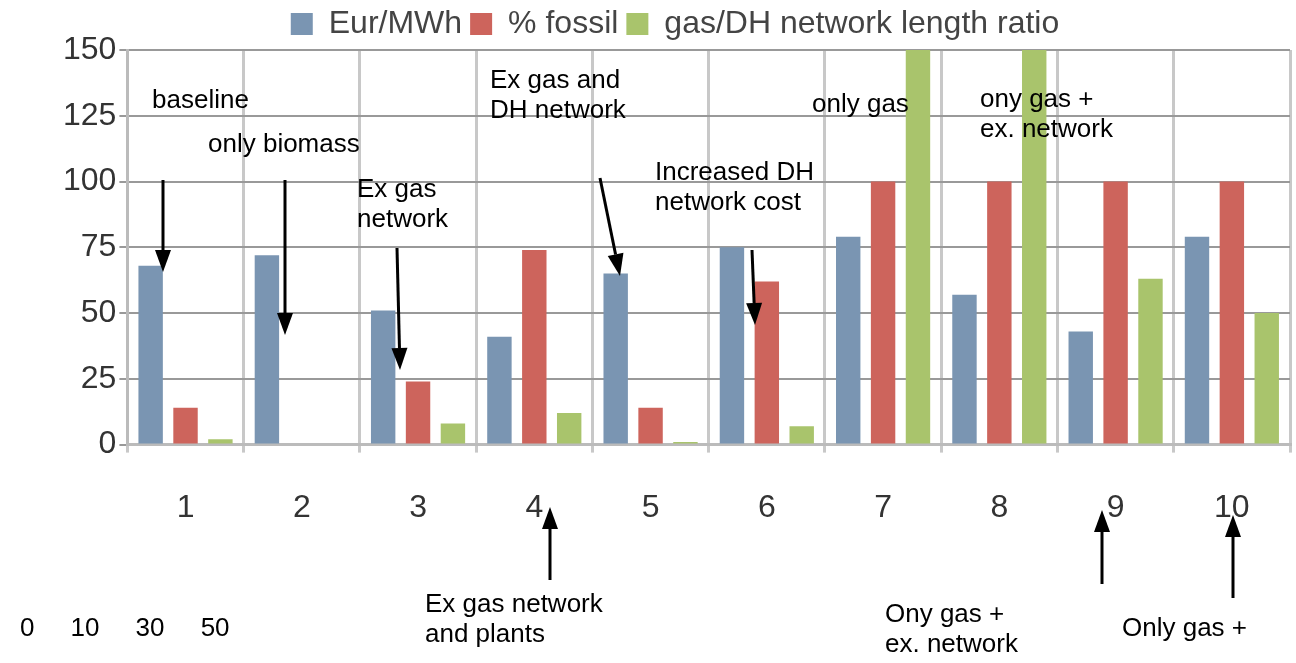  What do you see at coordinates (534, 505) in the screenshot?
I see `x-tick-label: 4` at bounding box center [534, 505].